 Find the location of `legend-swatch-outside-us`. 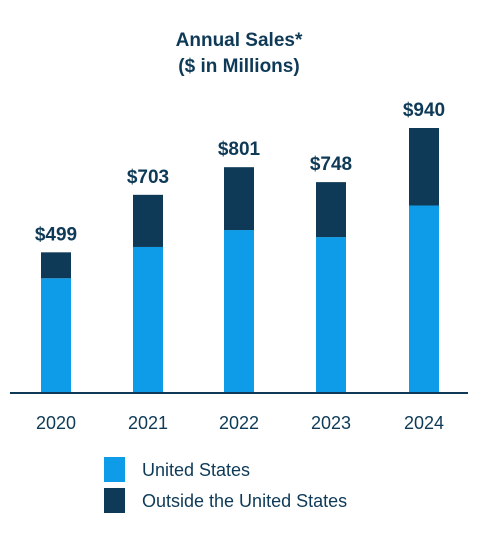

legend-swatch-outside-us is located at coordinates (114, 500).